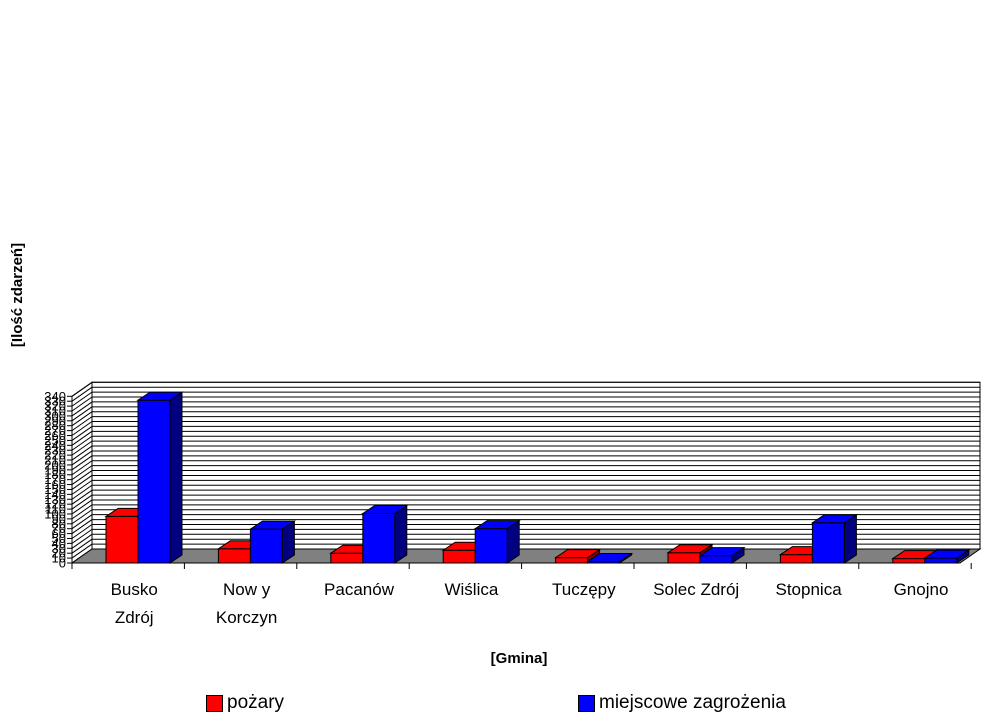  Describe the element at coordinates (55, 435) in the screenshot. I see `y-tick-label: 260` at that location.